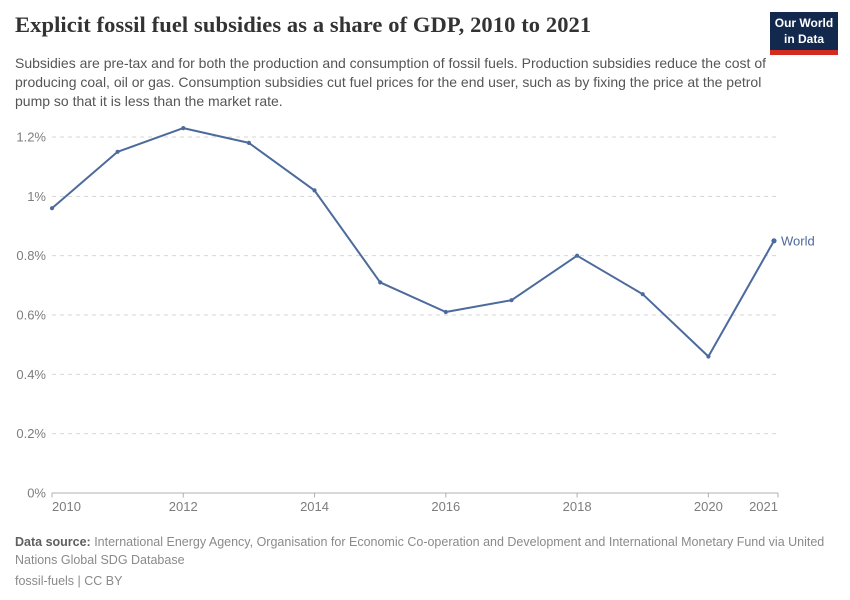 The image size is (850, 600). What do you see at coordinates (36, 196) in the screenshot?
I see `y-tick-label: 1%` at bounding box center [36, 196].